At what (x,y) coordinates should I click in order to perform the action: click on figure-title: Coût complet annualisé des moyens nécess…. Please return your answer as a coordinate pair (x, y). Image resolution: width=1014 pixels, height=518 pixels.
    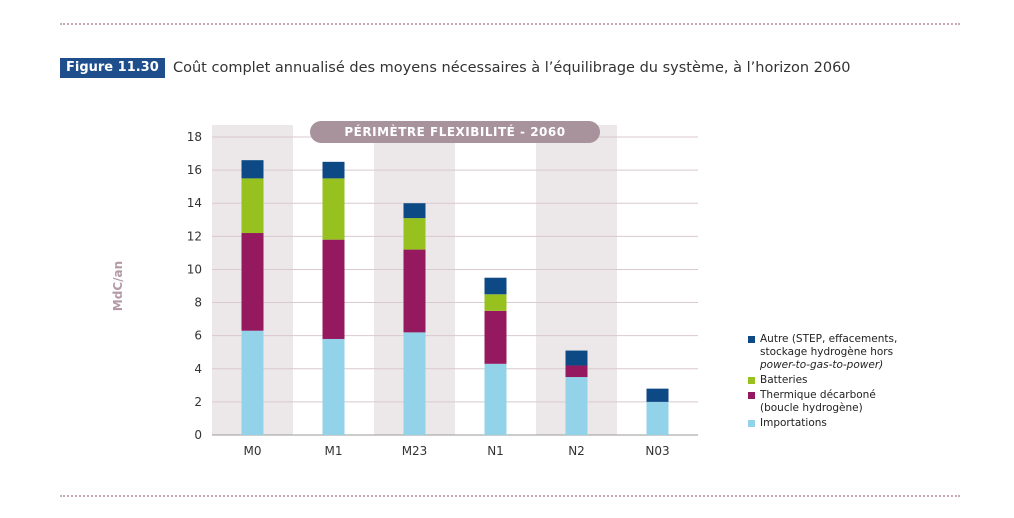
    Looking at the image, I should click on (512, 68).